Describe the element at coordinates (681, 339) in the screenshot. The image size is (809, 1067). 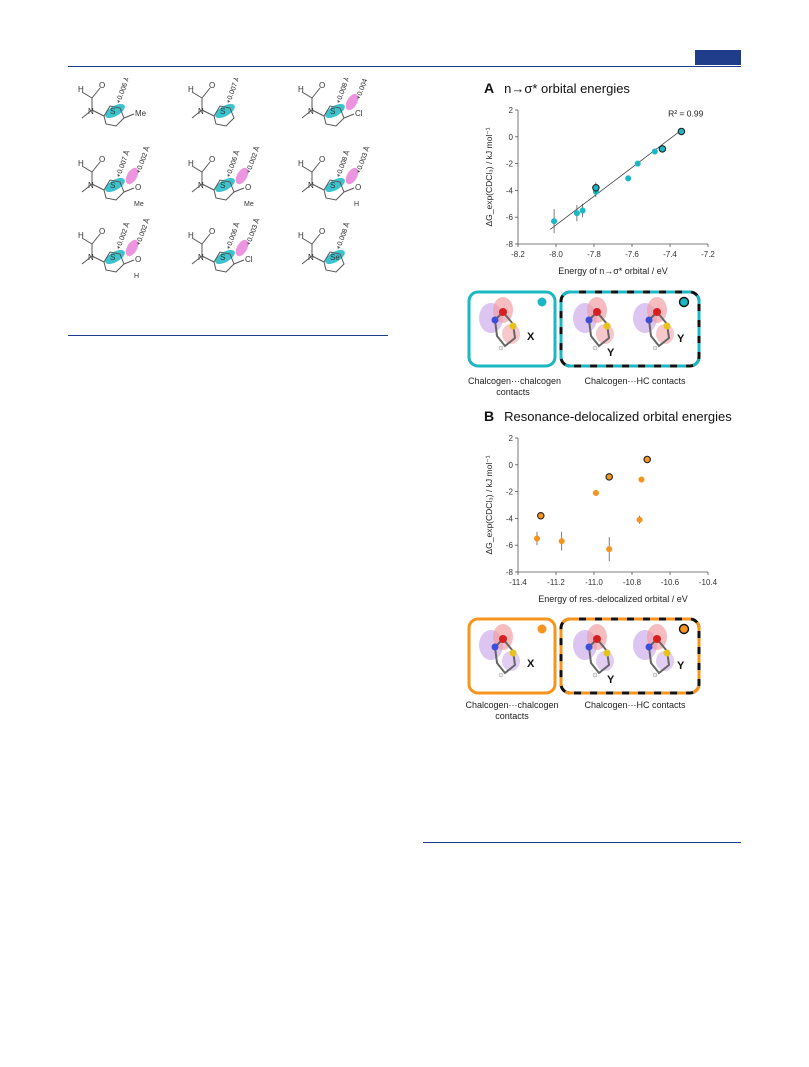
I see `label-y-2: Y` at that location.